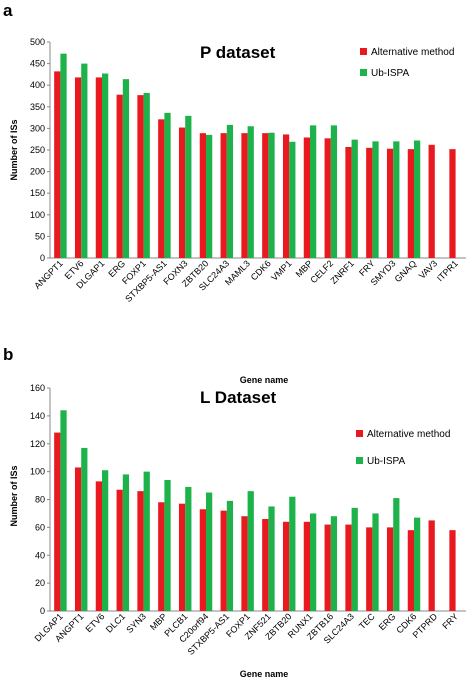 The image size is (473, 682). I want to click on panel-a-y-tick-label: 50, so click(40, 236).